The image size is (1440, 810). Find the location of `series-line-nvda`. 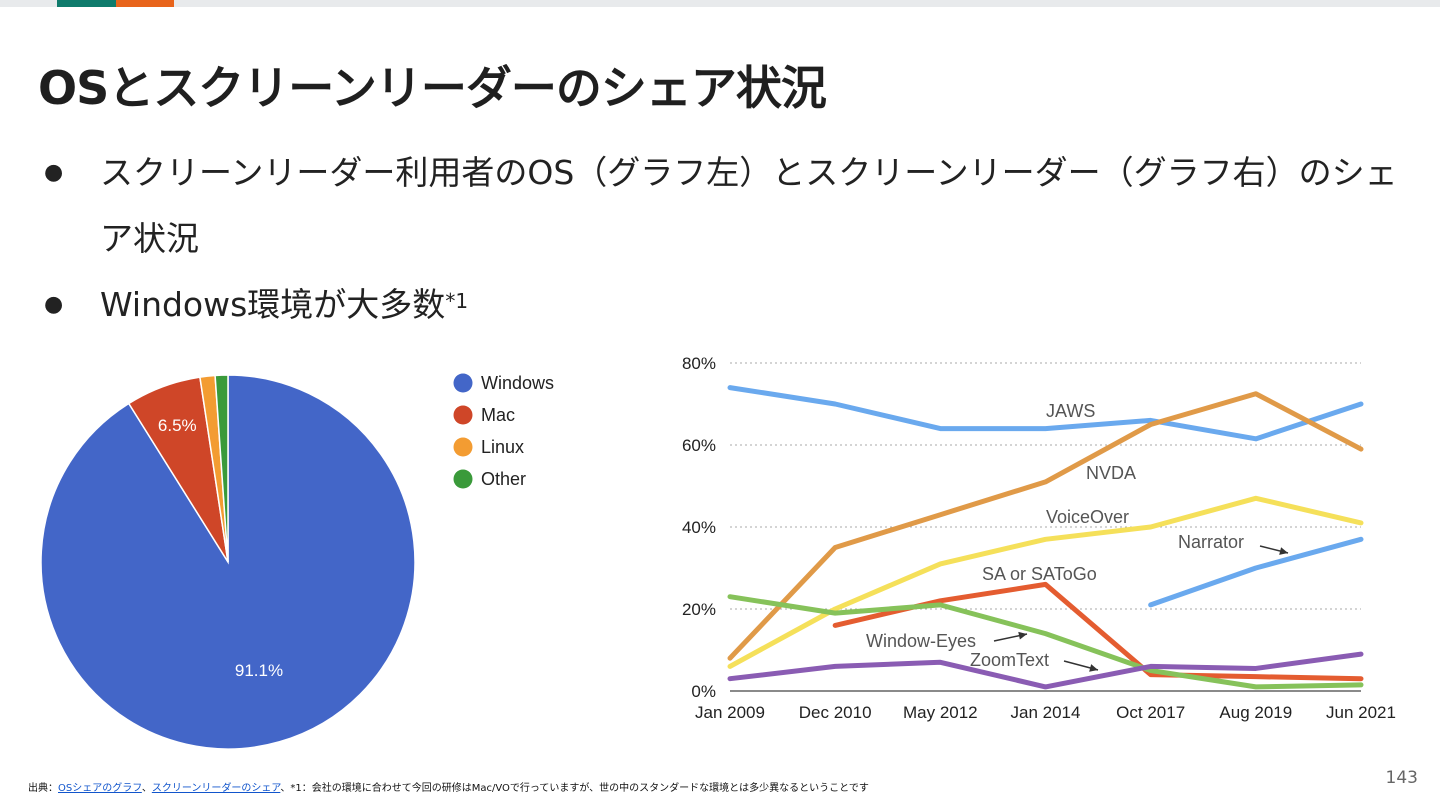

series-line-nvda is located at coordinates (1045, 526).